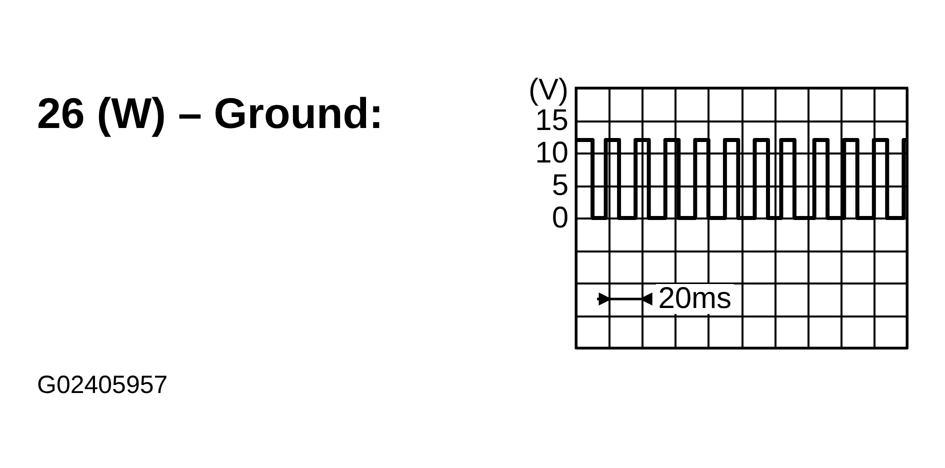  What do you see at coordinates (560, 185) in the screenshot?
I see `y-tick-label: 5` at bounding box center [560, 185].